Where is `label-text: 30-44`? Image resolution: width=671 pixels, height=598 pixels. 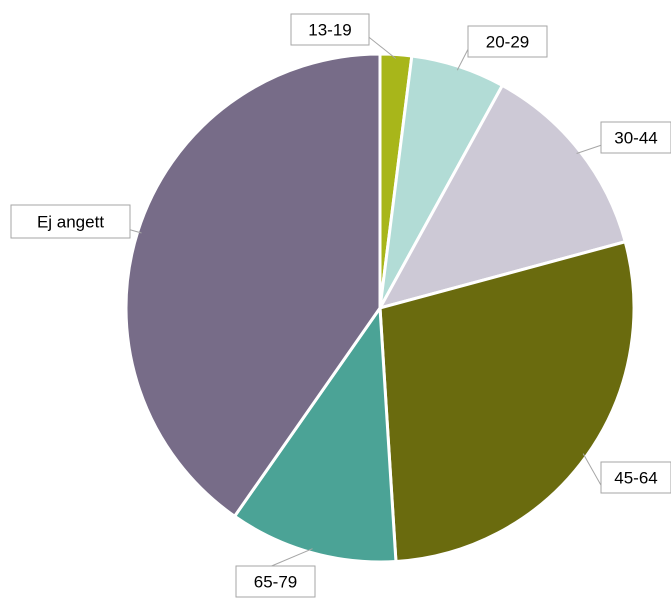
label-text: 30-44 is located at coordinates (635, 138).